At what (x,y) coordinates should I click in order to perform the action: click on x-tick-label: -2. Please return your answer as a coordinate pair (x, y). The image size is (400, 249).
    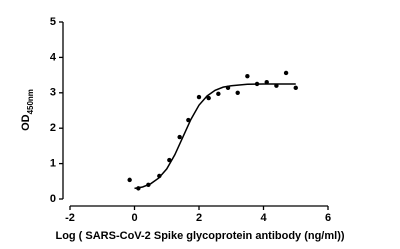
    Looking at the image, I should click on (70, 218).